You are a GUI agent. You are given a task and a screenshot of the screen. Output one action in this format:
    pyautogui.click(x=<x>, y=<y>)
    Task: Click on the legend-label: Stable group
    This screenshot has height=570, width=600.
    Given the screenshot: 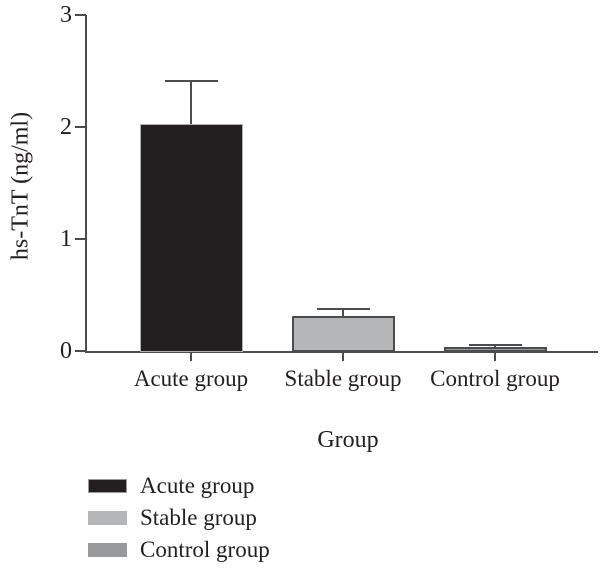 What is the action you would take?
    pyautogui.click(x=198, y=517)
    